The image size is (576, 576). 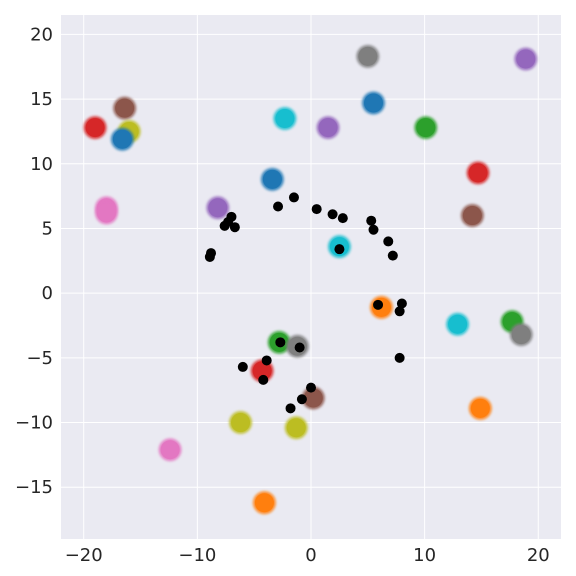 I want to click on y-tick-label: −15, so click(x=34, y=487).